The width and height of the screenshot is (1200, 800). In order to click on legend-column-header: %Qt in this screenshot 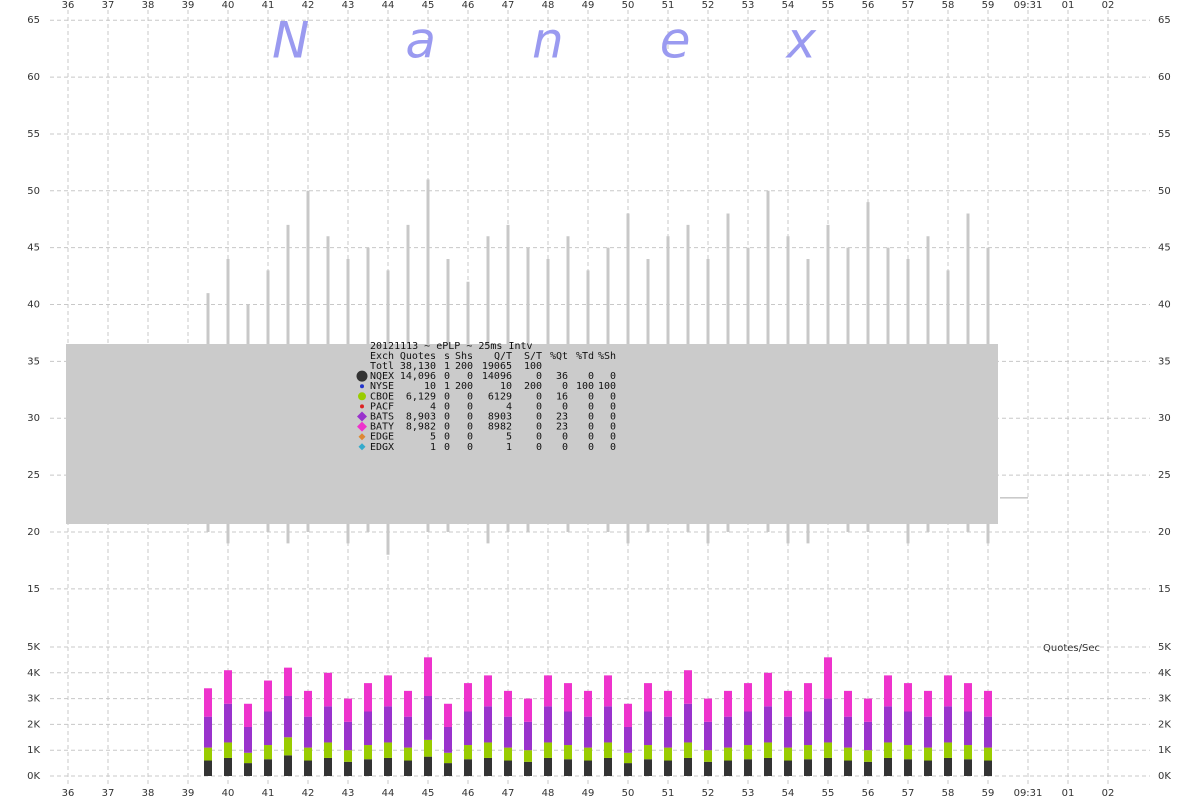, I will do `click(559, 356)`.